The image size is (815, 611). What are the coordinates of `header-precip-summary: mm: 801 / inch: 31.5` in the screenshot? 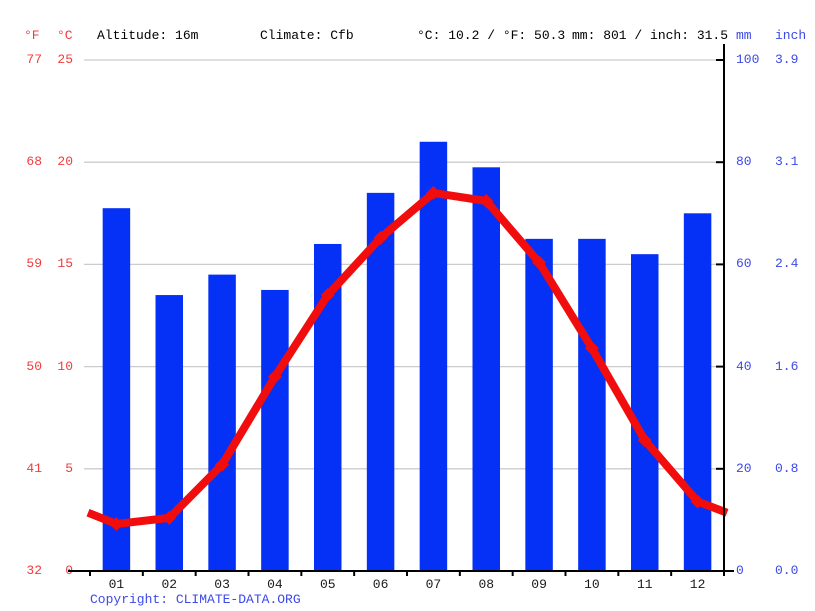 It's located at (650, 35).